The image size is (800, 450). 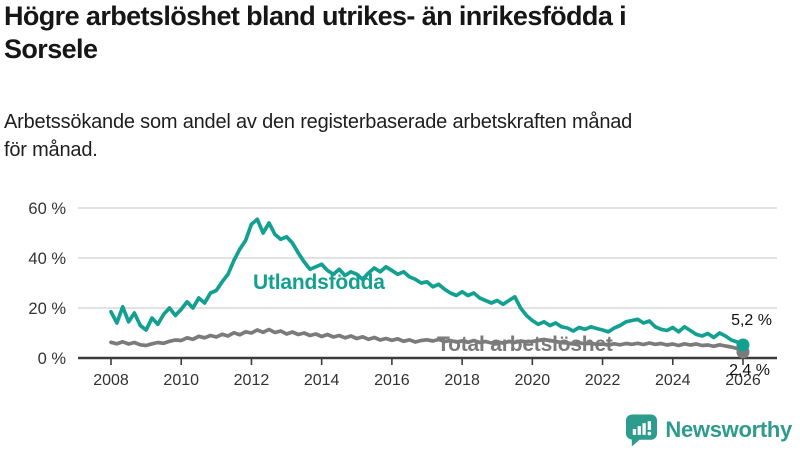 I want to click on series-label-total-arbetsloshet: Total arbetslöshet, so click(x=525, y=344).